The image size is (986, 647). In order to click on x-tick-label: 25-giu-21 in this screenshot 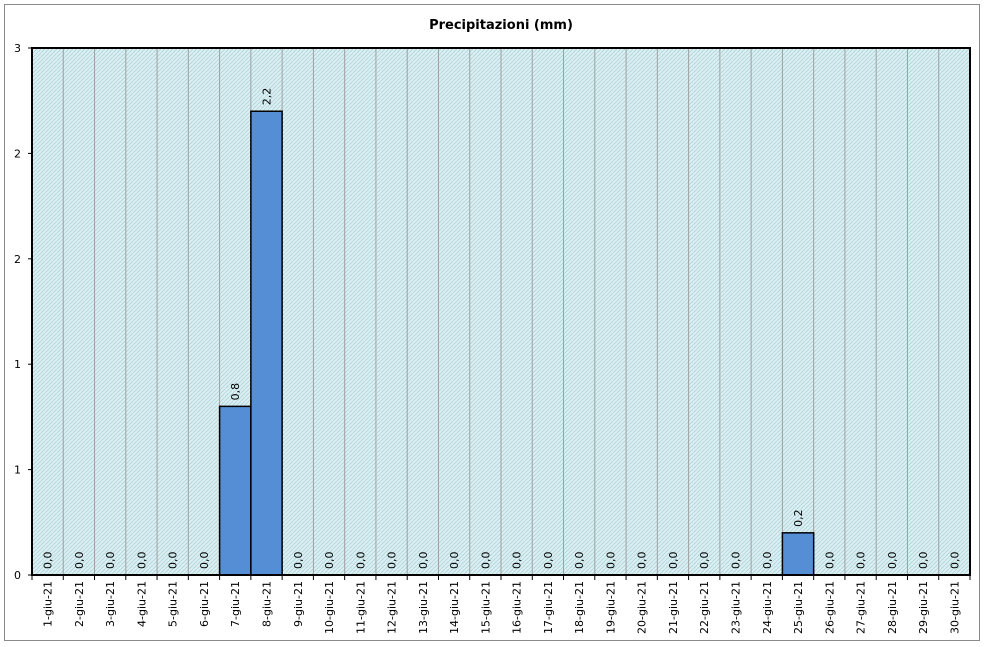, I will do `click(798, 607)`.